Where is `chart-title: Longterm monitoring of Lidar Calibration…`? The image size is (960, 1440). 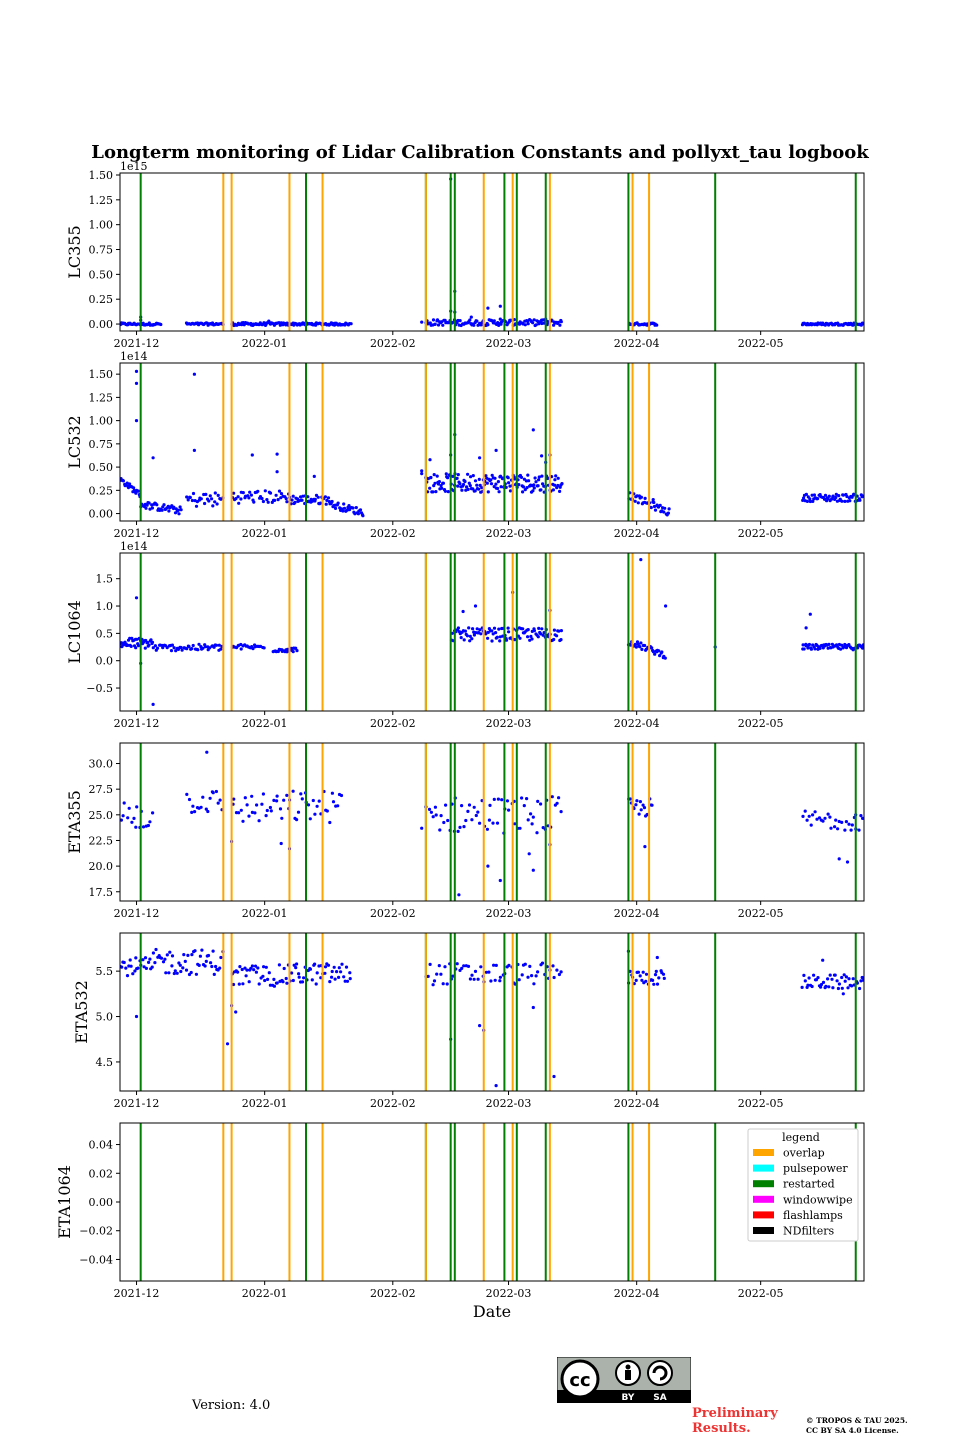
chart-title: Longterm monitoring of Lidar Calibration… is located at coordinates (480, 152).